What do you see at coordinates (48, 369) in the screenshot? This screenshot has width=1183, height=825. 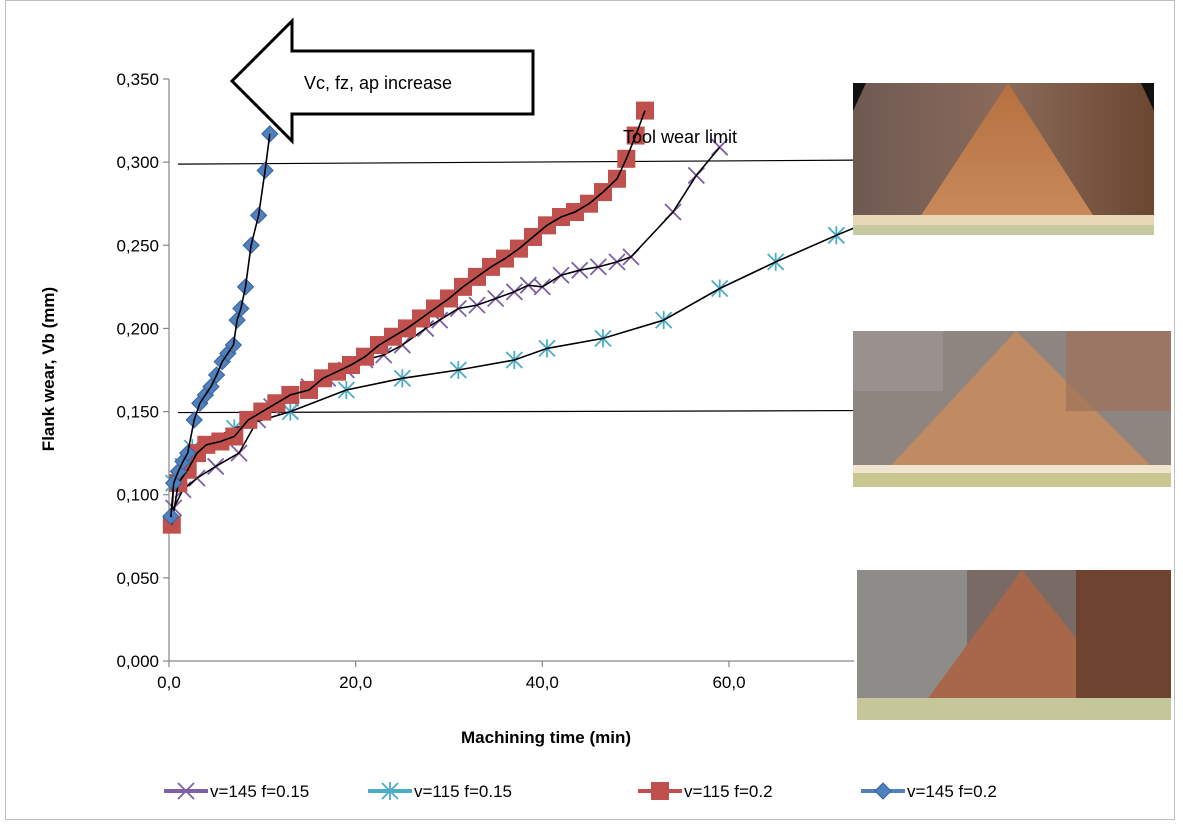 I see `y-axis-title: Flank wear, Vb (mm)` at bounding box center [48, 369].